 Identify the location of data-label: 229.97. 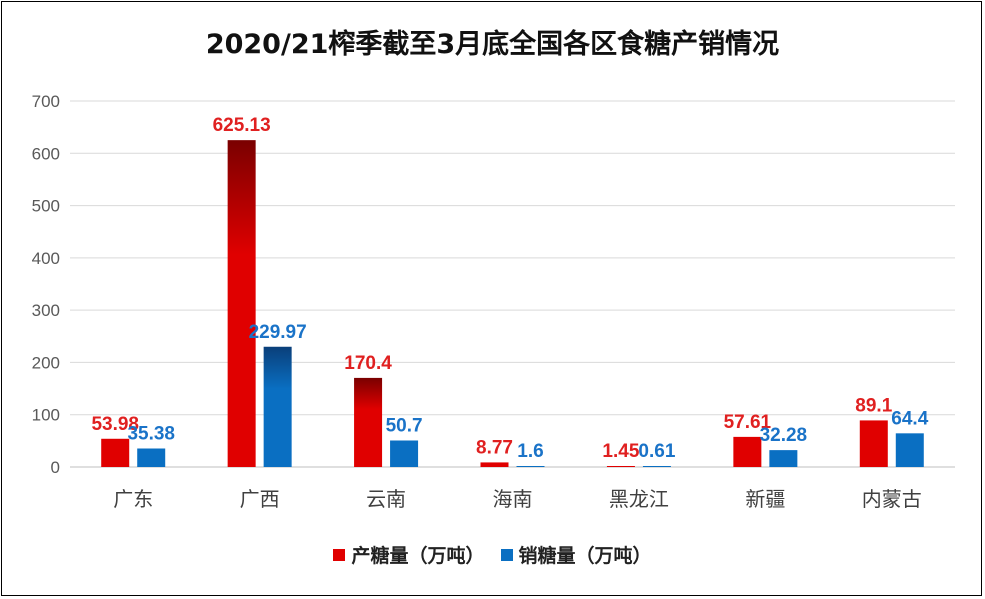
(278, 332).